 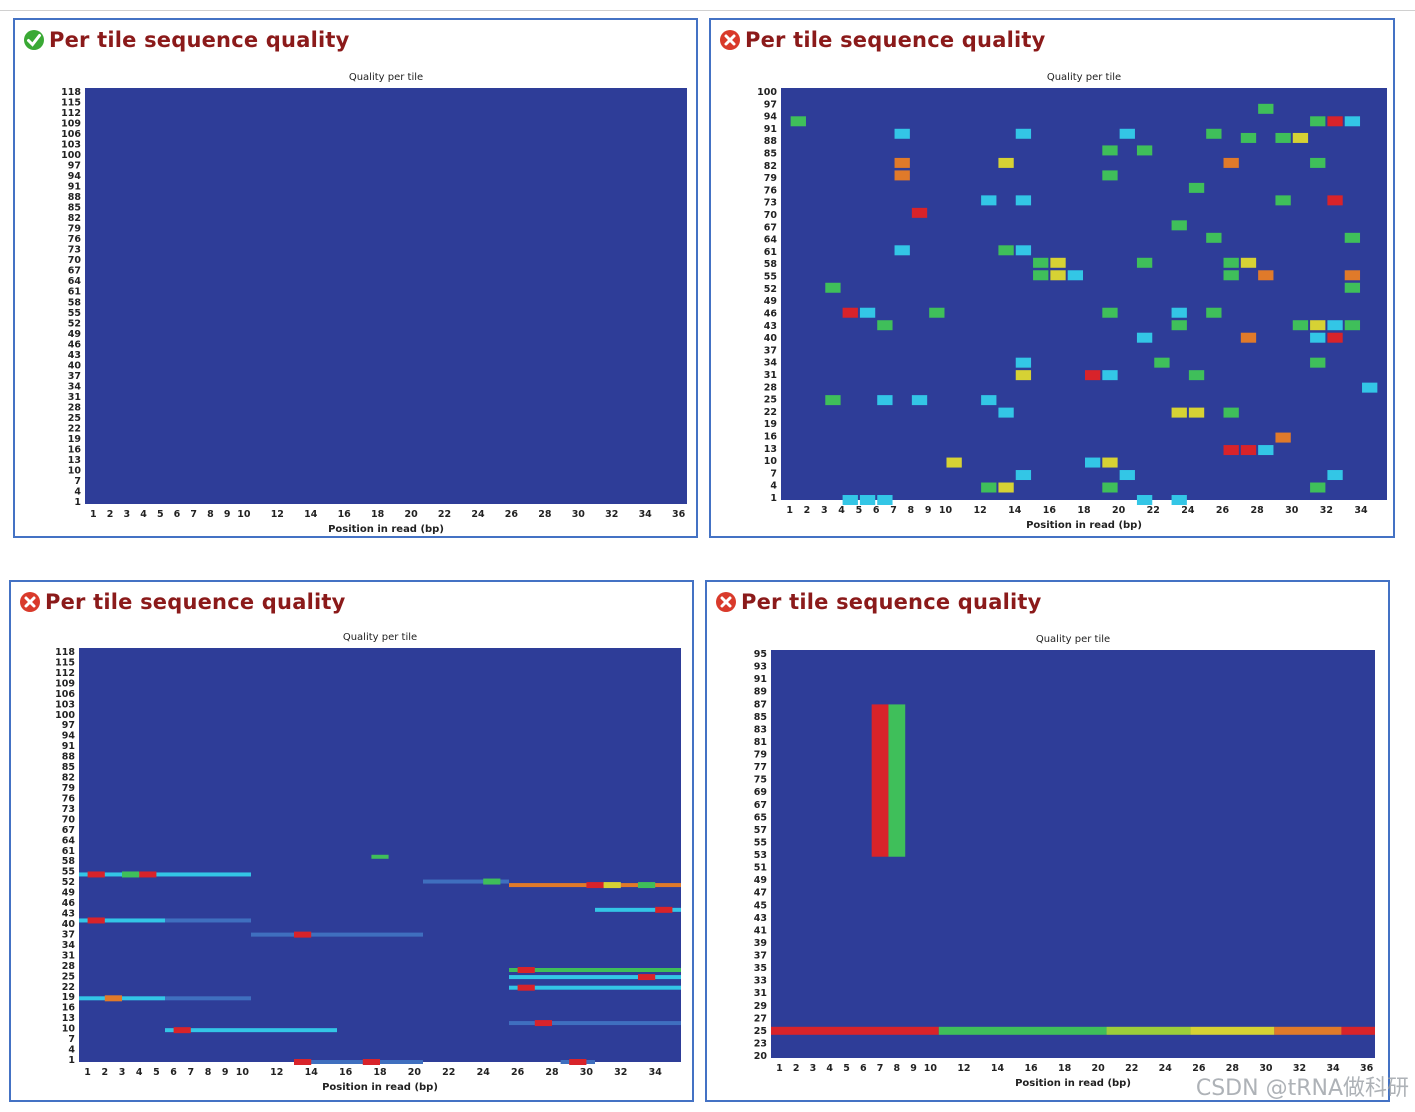 What do you see at coordinates (71, 113) in the screenshot?
I see `y-tick-label: 112` at bounding box center [71, 113].